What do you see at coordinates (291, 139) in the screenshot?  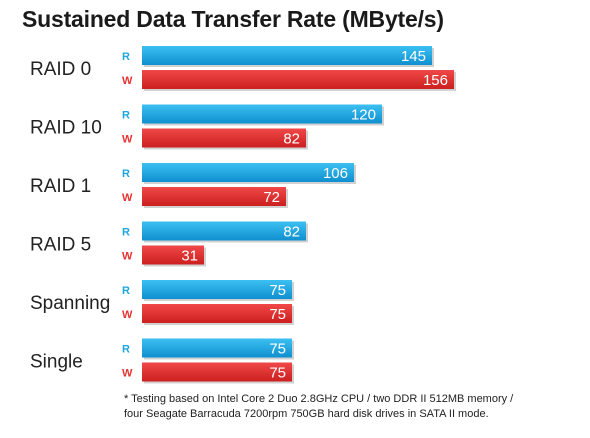 I see `bar-value-w-raid-10: 82` at bounding box center [291, 139].